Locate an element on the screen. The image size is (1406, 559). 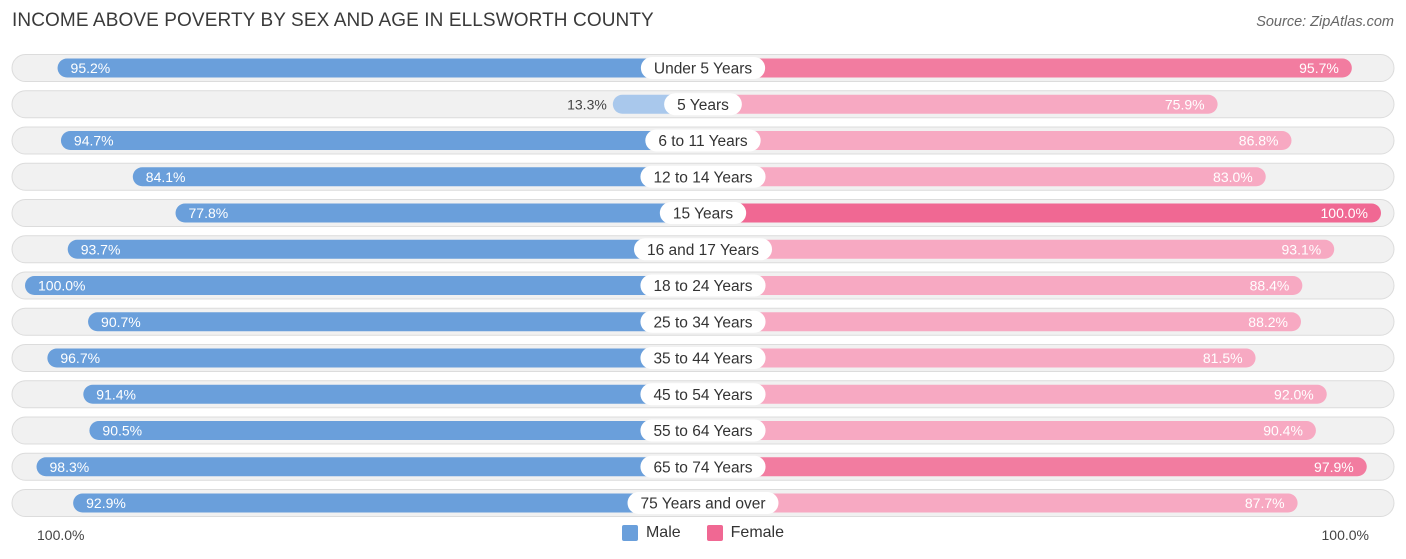
legend-label-female: Female is located at coordinates (757, 532).